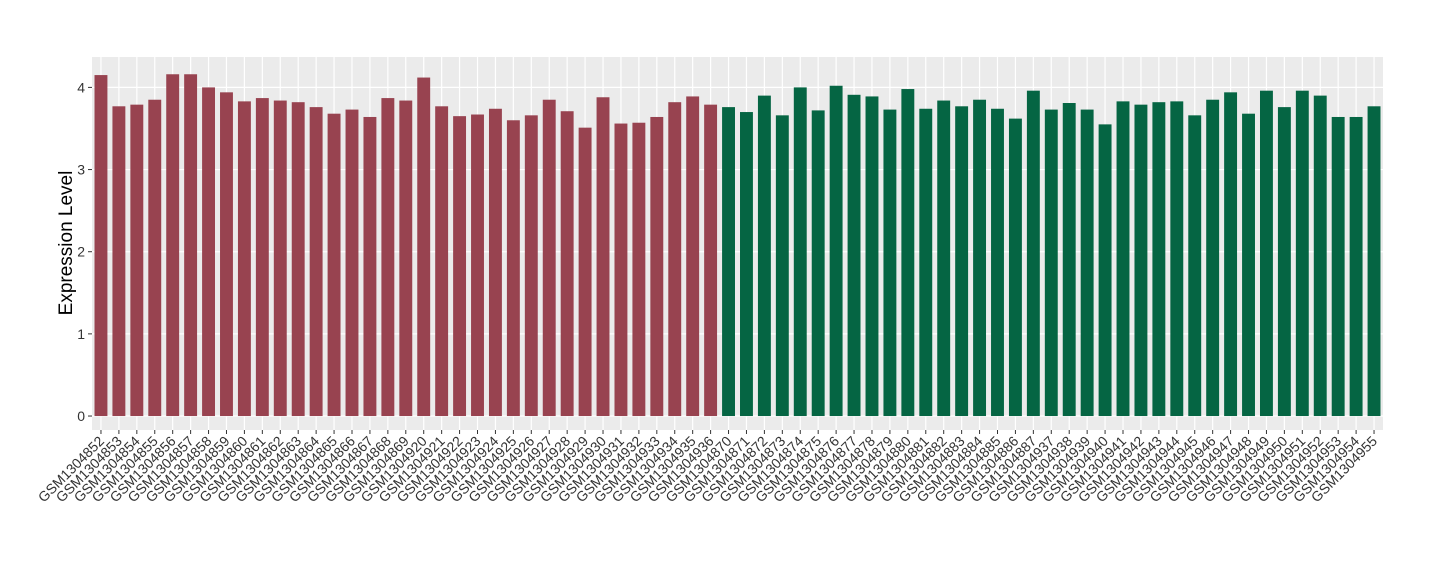 The width and height of the screenshot is (1440, 585). I want to click on y-axis-label: Expression Level, so click(66, 243).